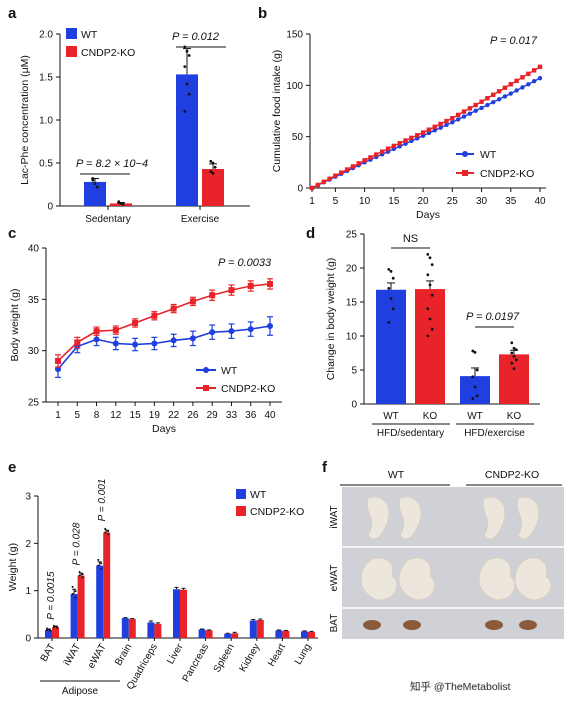 The image size is (582, 708). I want to click on e-x-tick-label-10: Lung, so click(303, 654).